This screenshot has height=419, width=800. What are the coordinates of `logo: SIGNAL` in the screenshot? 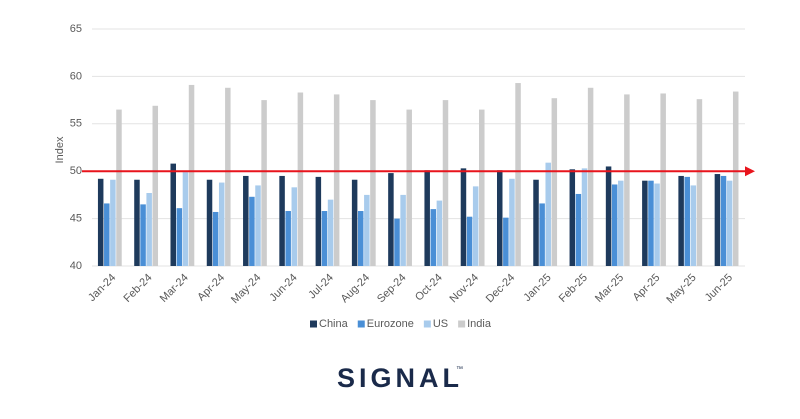 It's located at (400, 378).